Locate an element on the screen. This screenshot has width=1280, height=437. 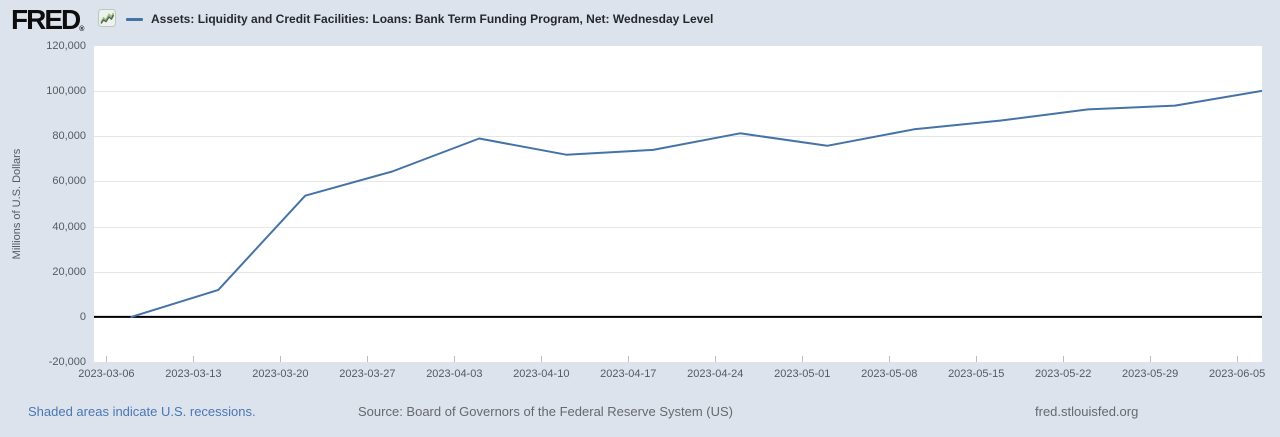
x-tick-label: 2023-05-01 is located at coordinates (802, 374).